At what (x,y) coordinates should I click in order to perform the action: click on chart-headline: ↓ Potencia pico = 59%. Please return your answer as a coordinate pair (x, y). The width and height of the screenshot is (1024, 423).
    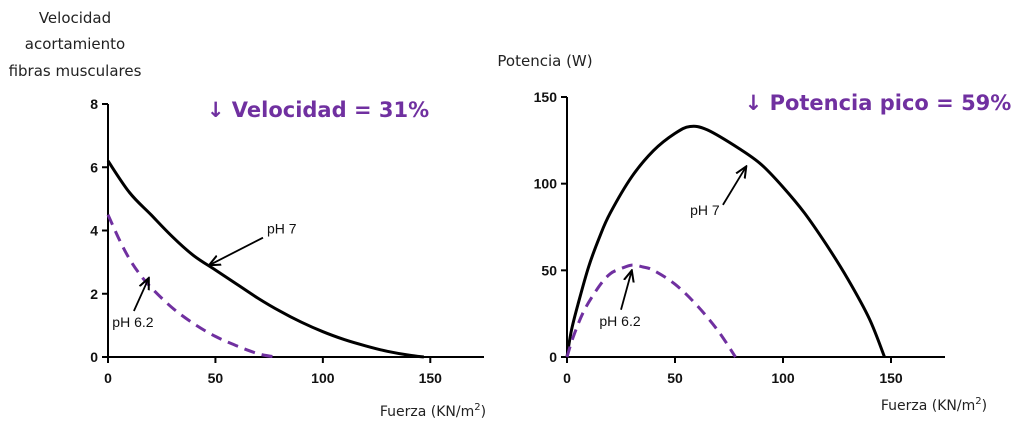
    Looking at the image, I should click on (878, 103).